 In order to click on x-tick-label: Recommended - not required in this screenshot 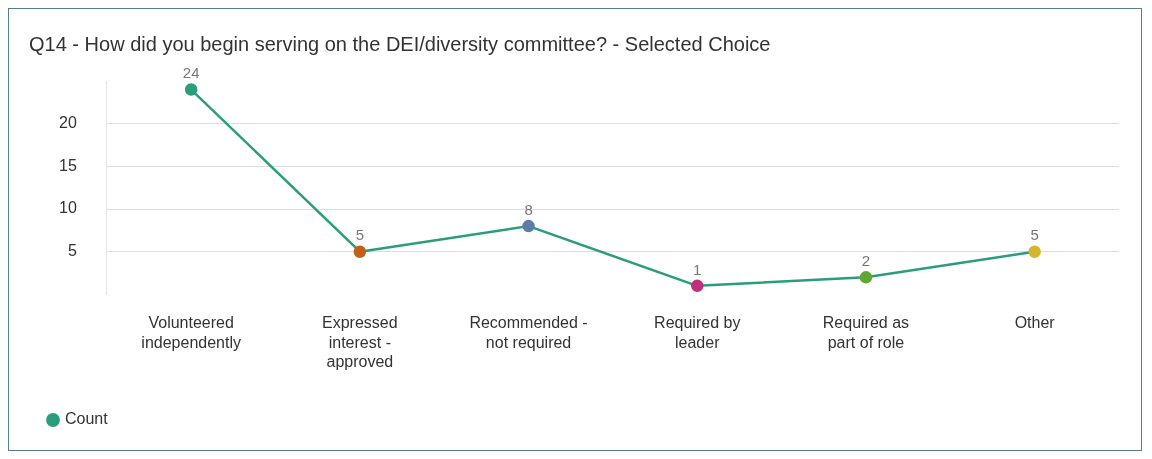, I will do `click(528, 332)`.